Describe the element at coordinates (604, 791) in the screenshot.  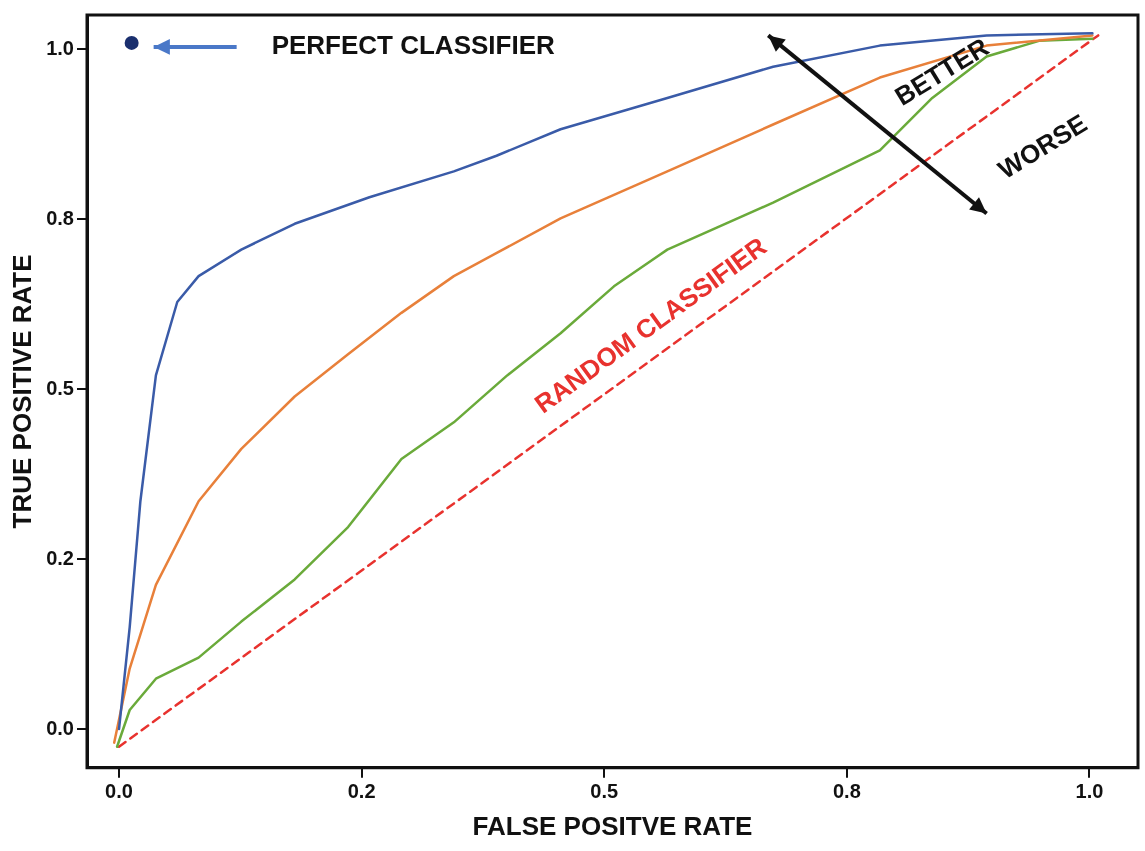
I see `x-tick-label: 0.5` at that location.